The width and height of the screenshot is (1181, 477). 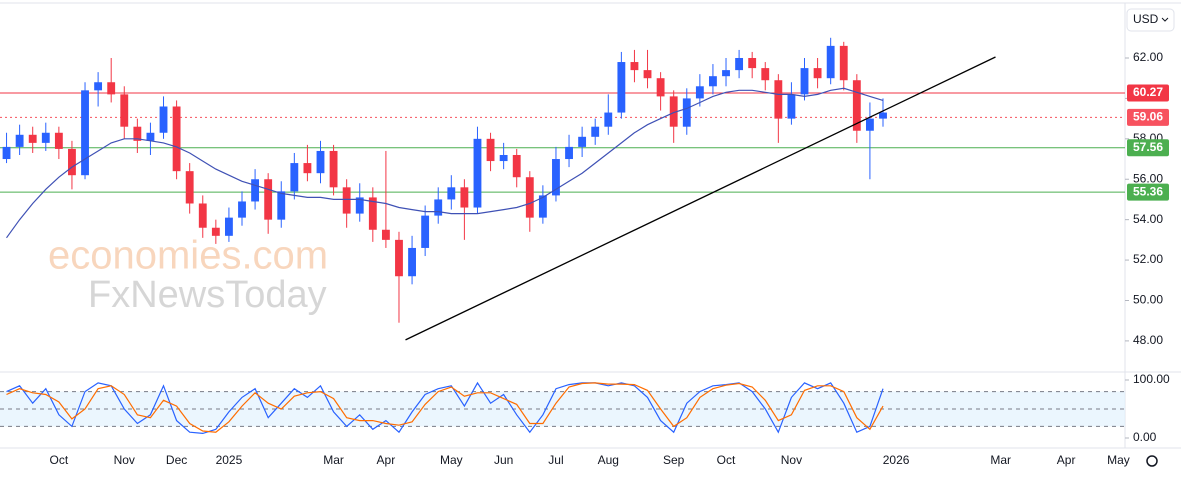 I want to click on level-label: 60.27, so click(x=1148, y=92).